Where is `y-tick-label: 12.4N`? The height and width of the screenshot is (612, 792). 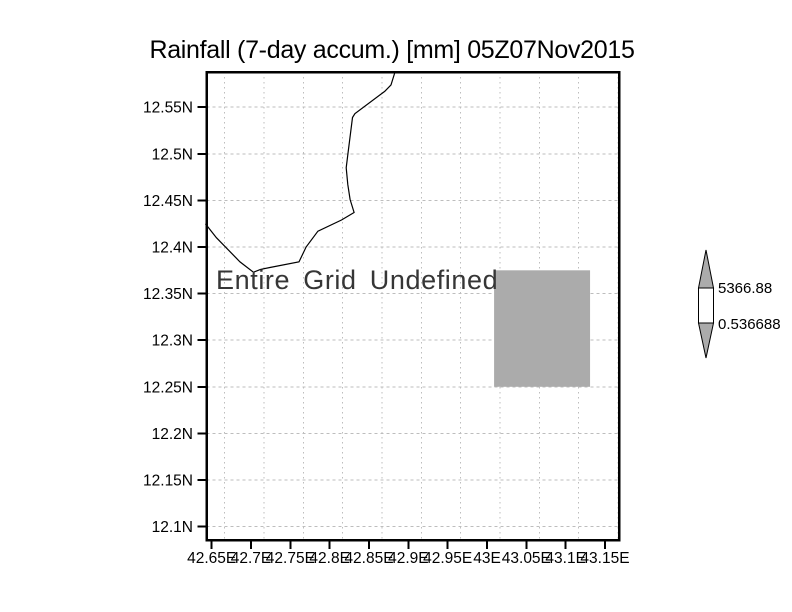
y-tick-label: 12.4N is located at coordinates (172, 248).